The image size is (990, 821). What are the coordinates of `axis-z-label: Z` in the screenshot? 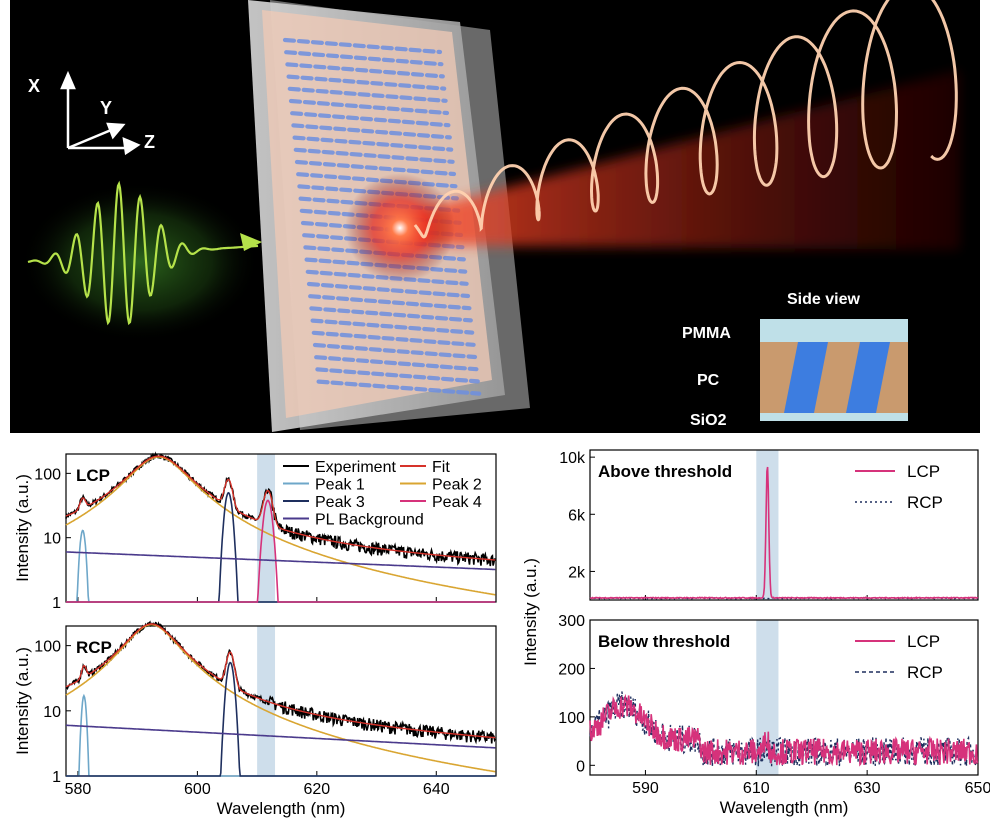 It's located at (149, 142).